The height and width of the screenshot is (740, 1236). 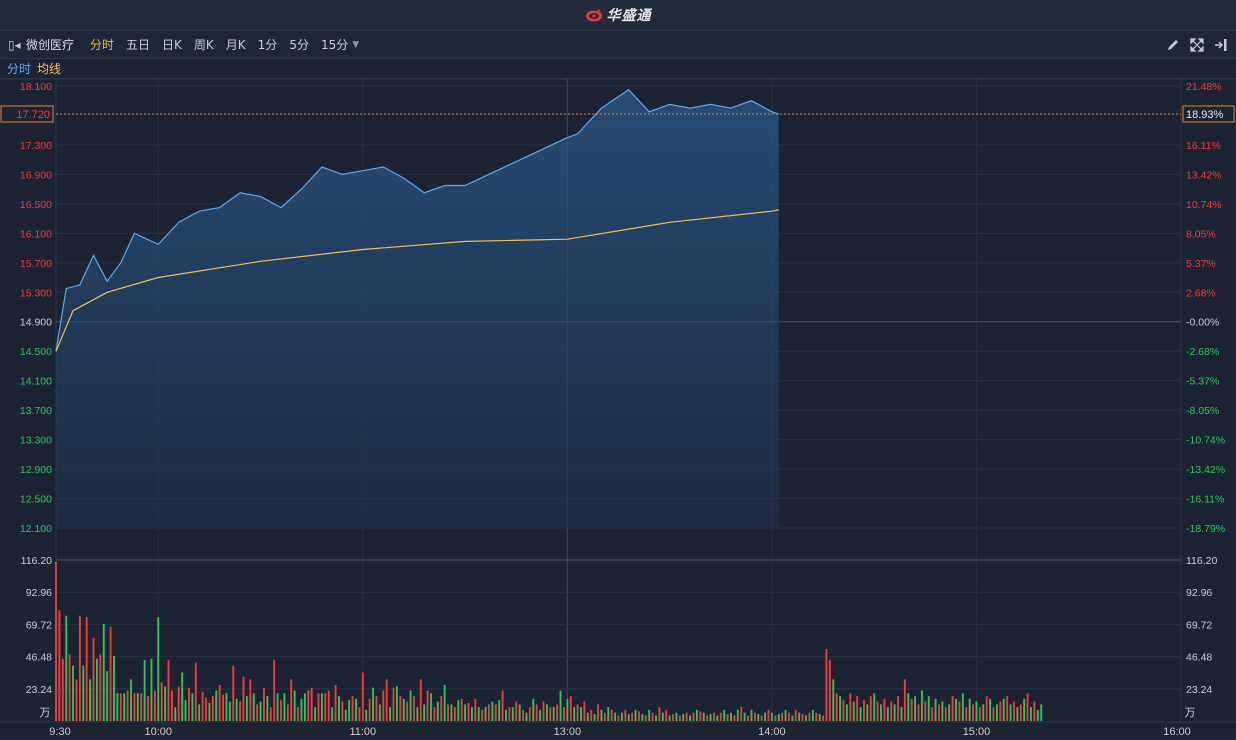 What do you see at coordinates (1205, 500) in the screenshot?
I see `y-percent-label: -16.11%` at bounding box center [1205, 500].